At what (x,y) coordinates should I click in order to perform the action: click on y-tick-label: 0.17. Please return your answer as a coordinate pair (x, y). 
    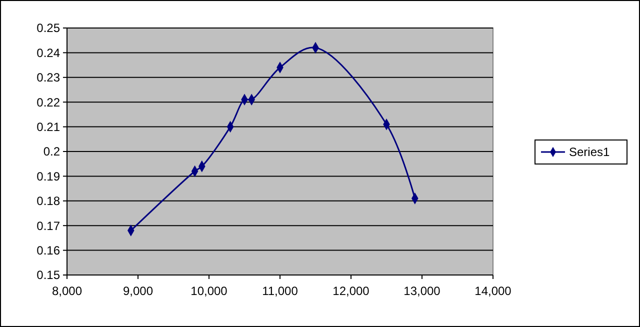
    Looking at the image, I should click on (48, 225).